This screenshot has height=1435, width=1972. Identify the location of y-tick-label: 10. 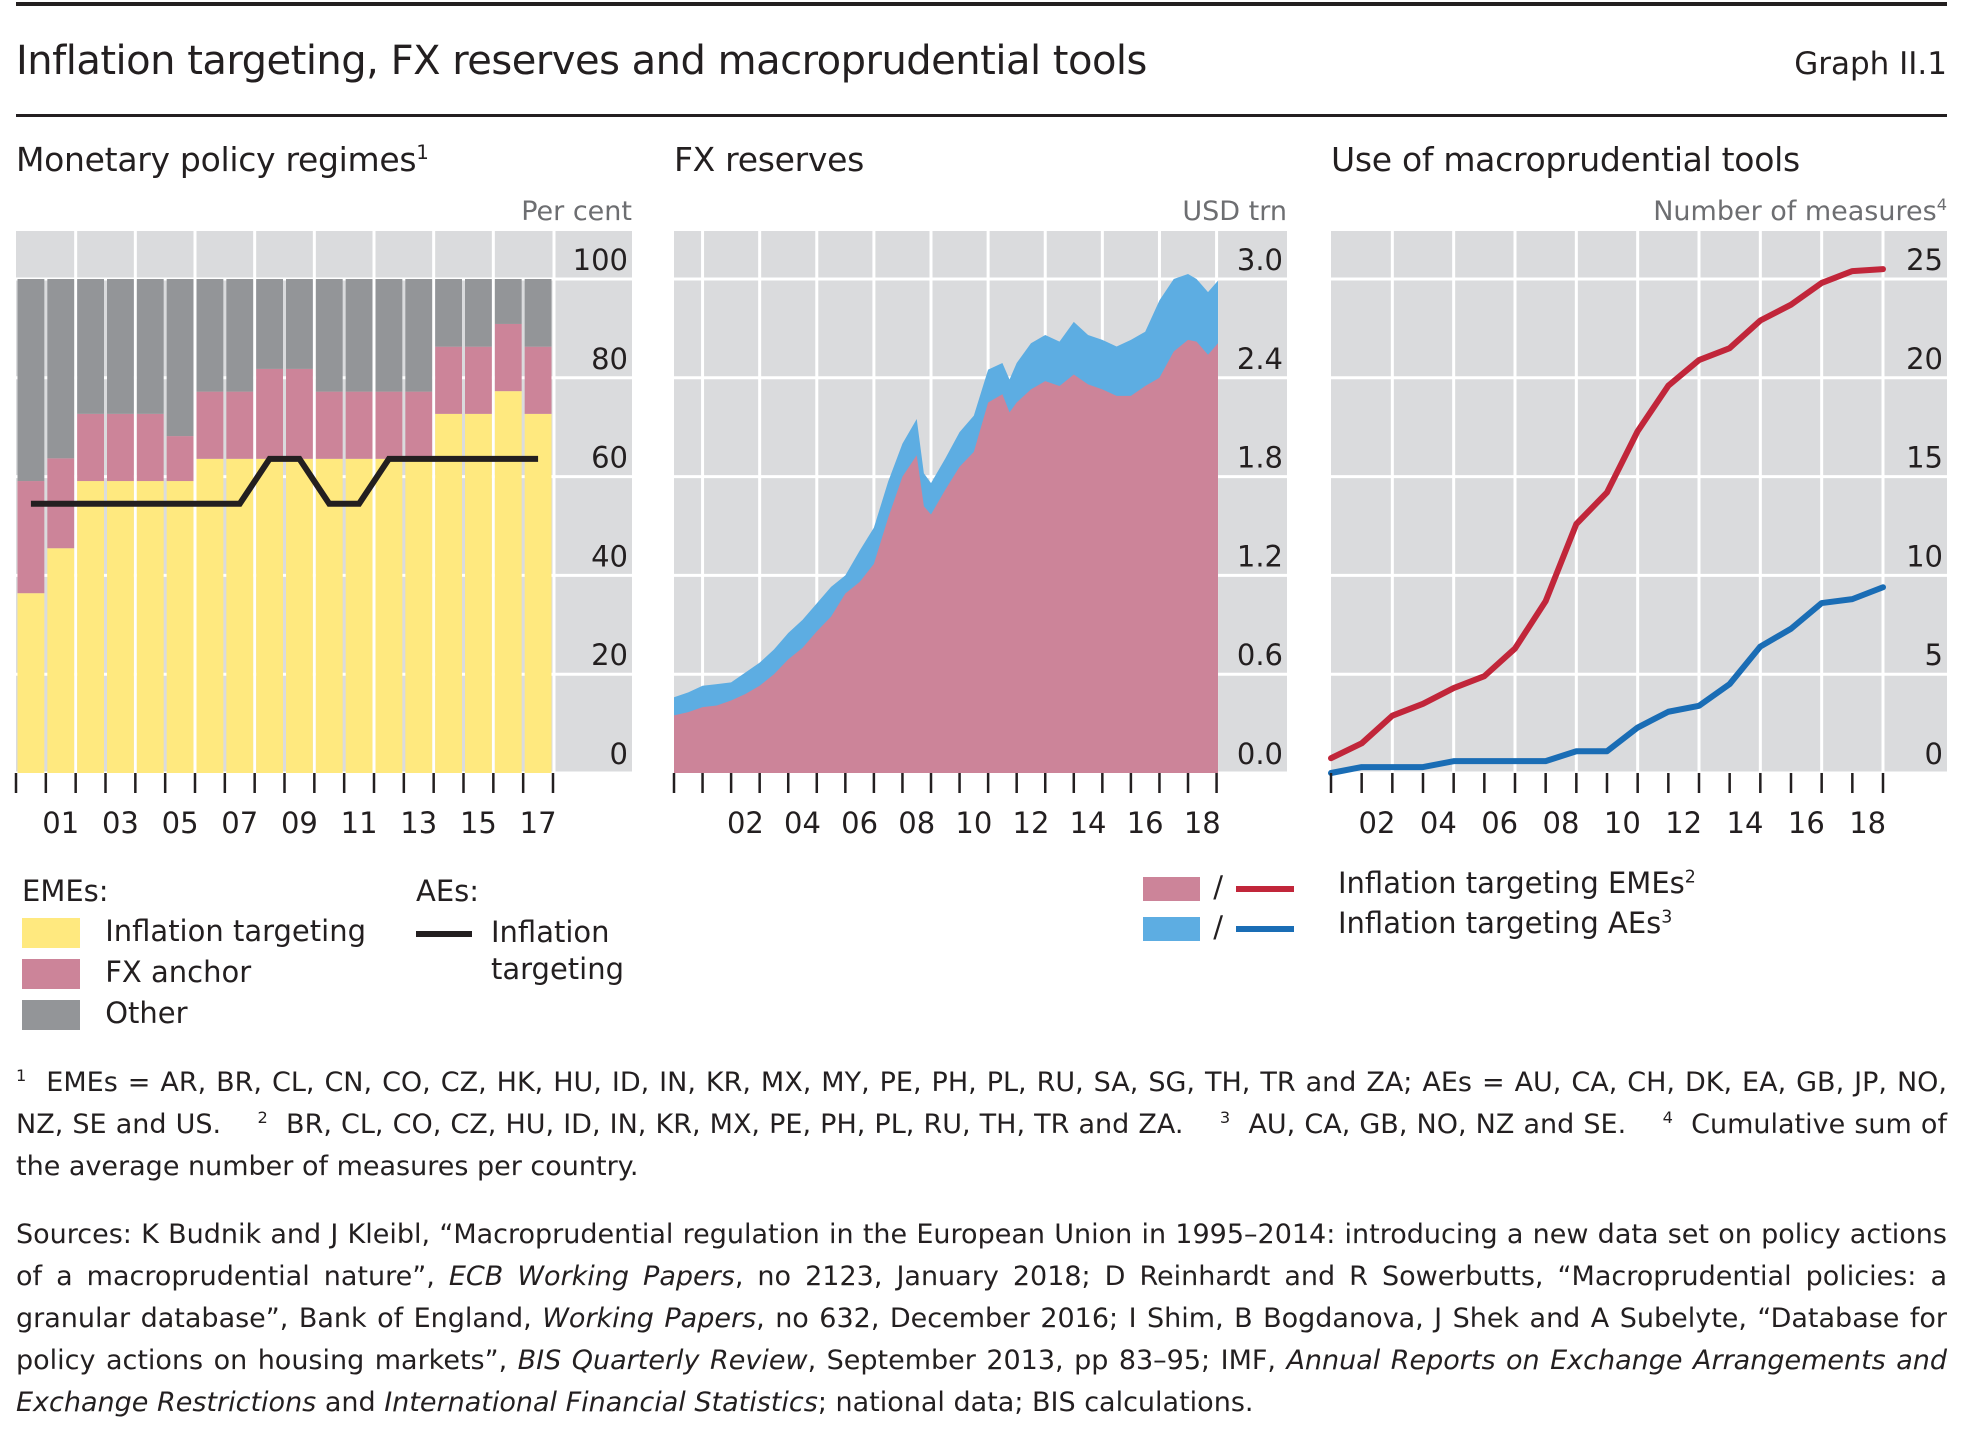
(1924, 556).